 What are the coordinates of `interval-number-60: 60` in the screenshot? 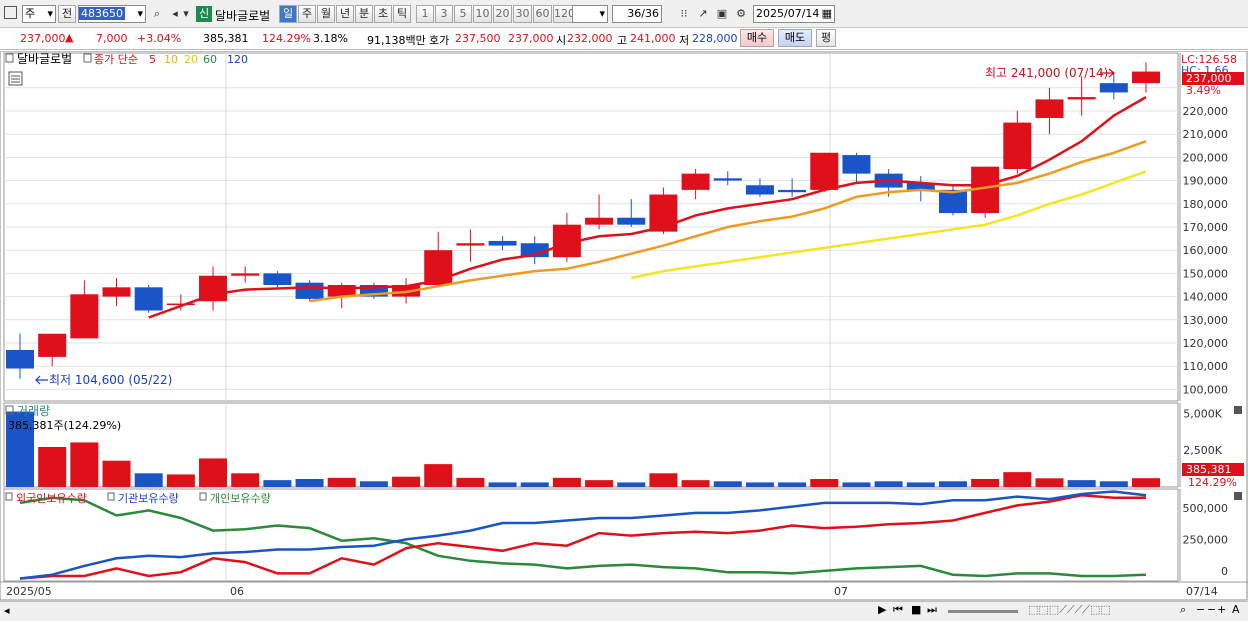 It's located at (542, 14).